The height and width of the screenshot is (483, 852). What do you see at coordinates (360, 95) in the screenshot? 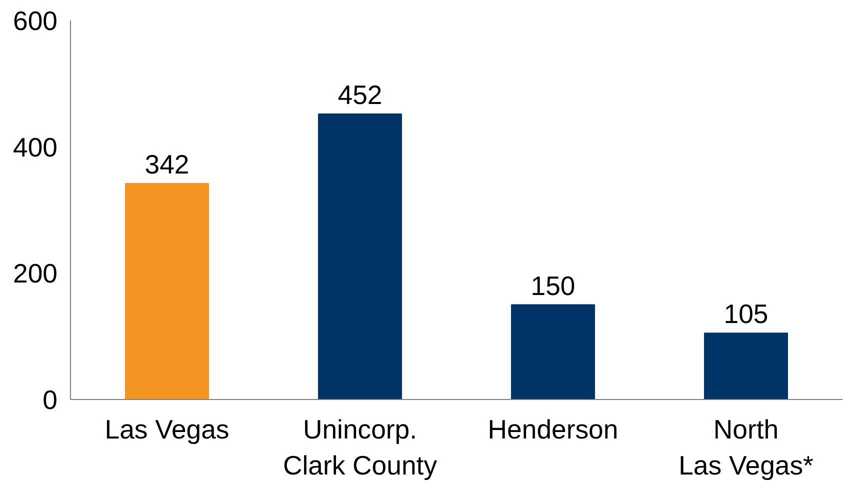
I see `data-label: 452` at bounding box center [360, 95].